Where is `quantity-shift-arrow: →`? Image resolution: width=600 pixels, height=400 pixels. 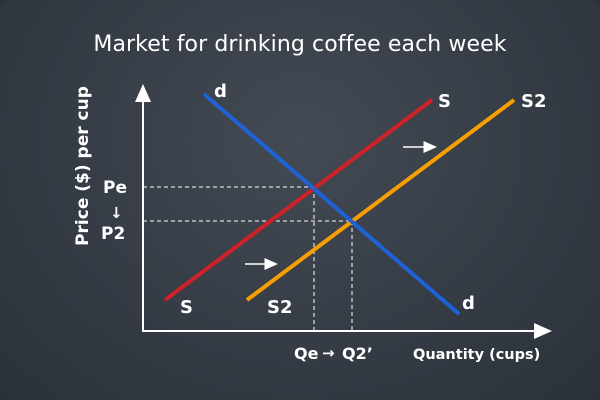
quantity-shift-arrow: → is located at coordinates (328, 353).